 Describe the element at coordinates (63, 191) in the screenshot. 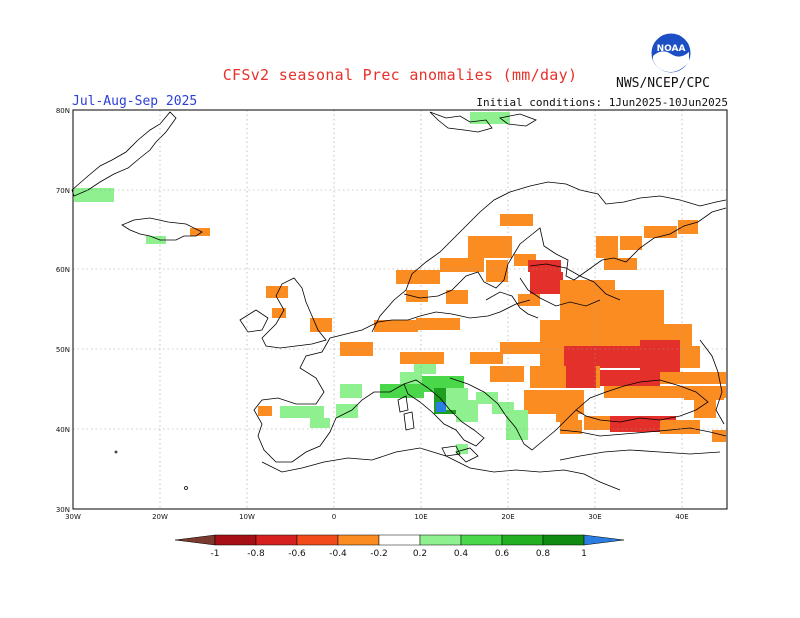

I see `lat-tick-label: 70N` at that location.